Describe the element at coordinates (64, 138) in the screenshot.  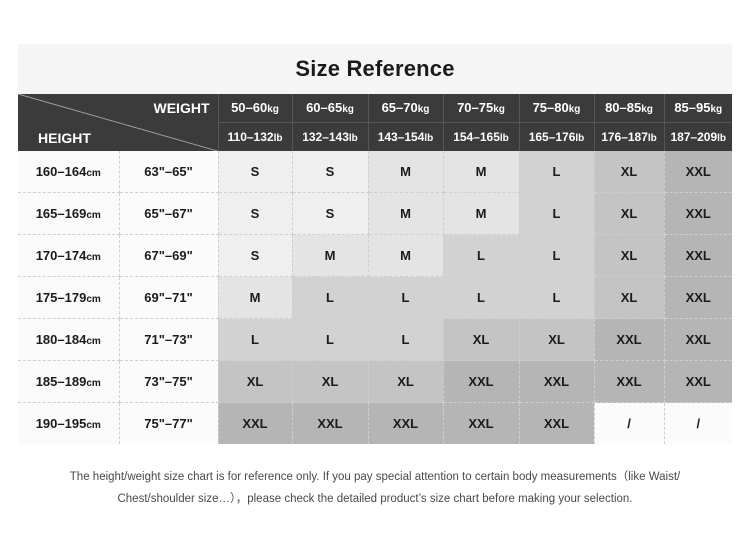
I see `height-axis-label: HEIGHT` at that location.